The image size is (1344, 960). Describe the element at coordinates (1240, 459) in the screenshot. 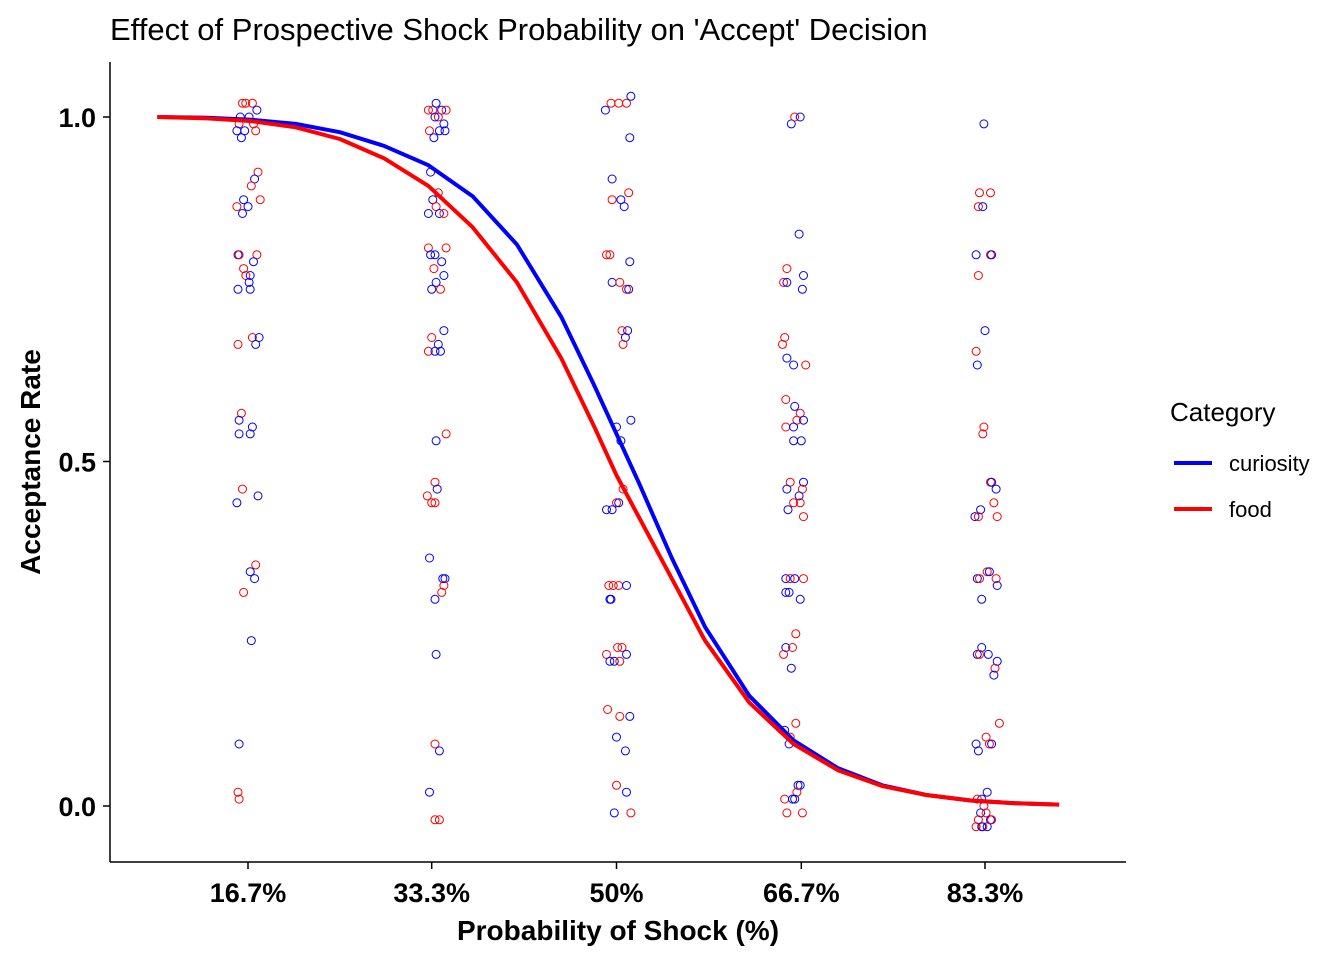

I see `legend: Category curiosity food` at that location.